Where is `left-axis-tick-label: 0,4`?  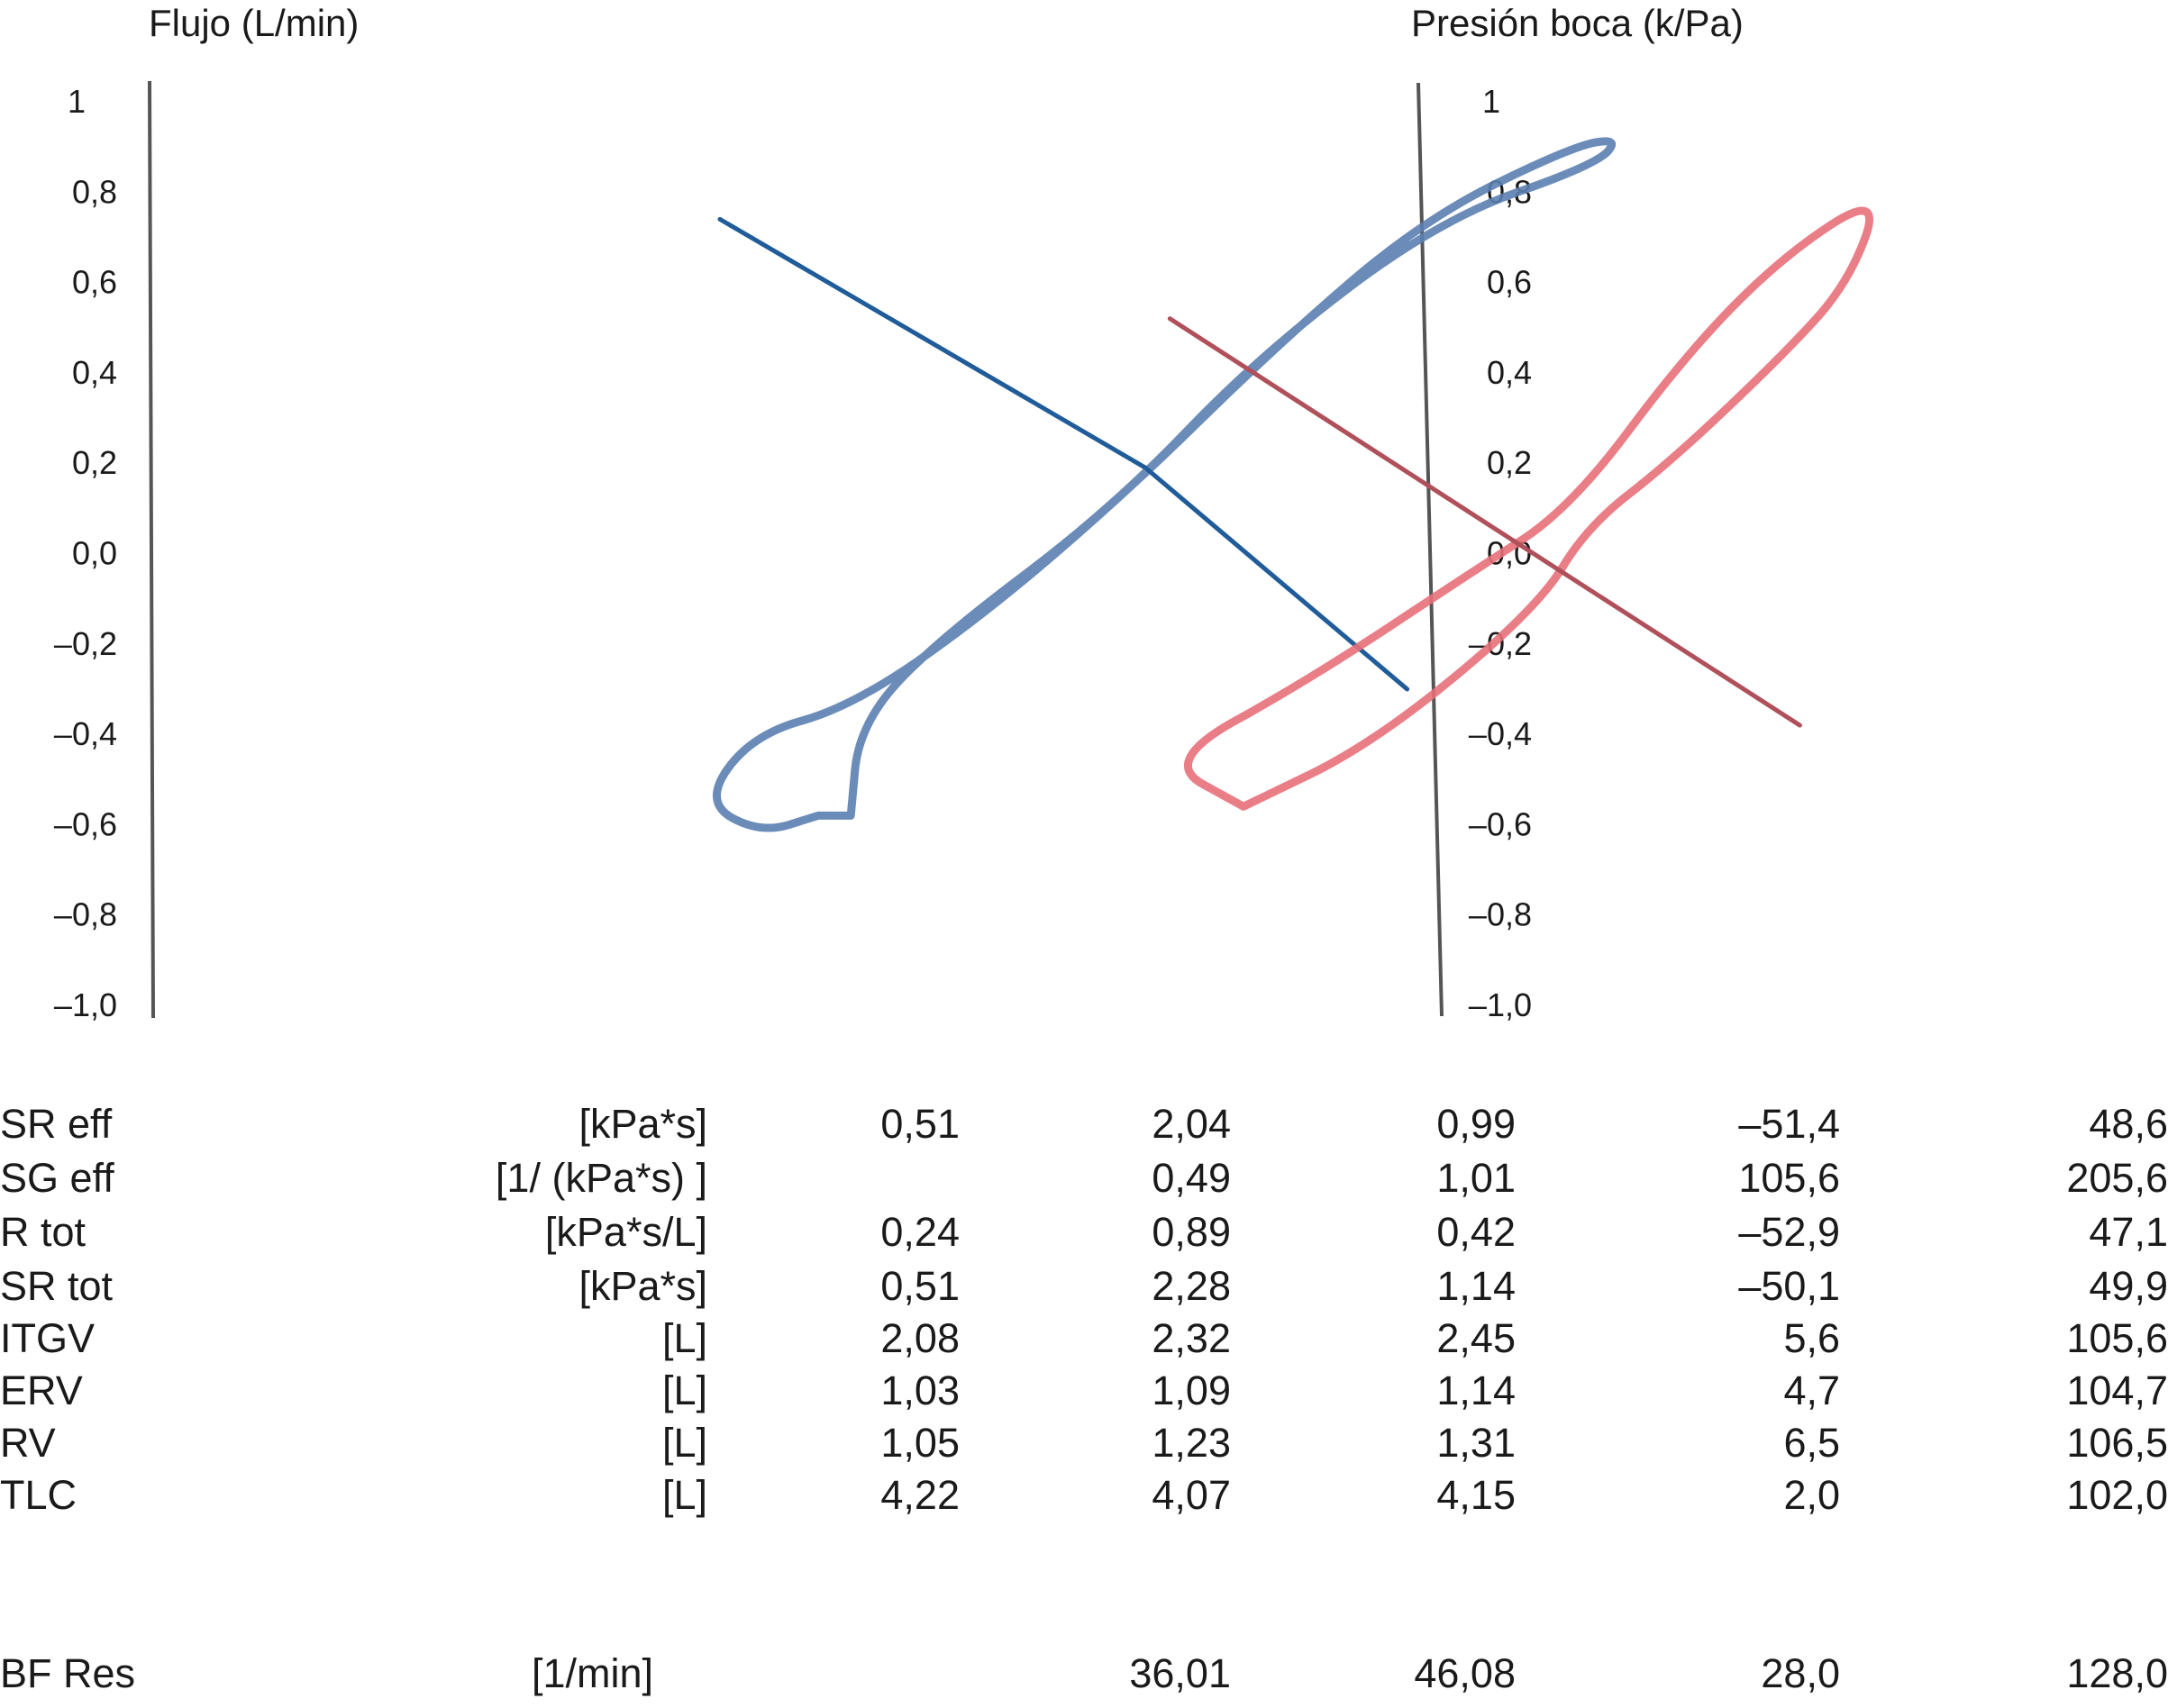
left-axis-tick-label: 0,4 is located at coordinates (94, 372).